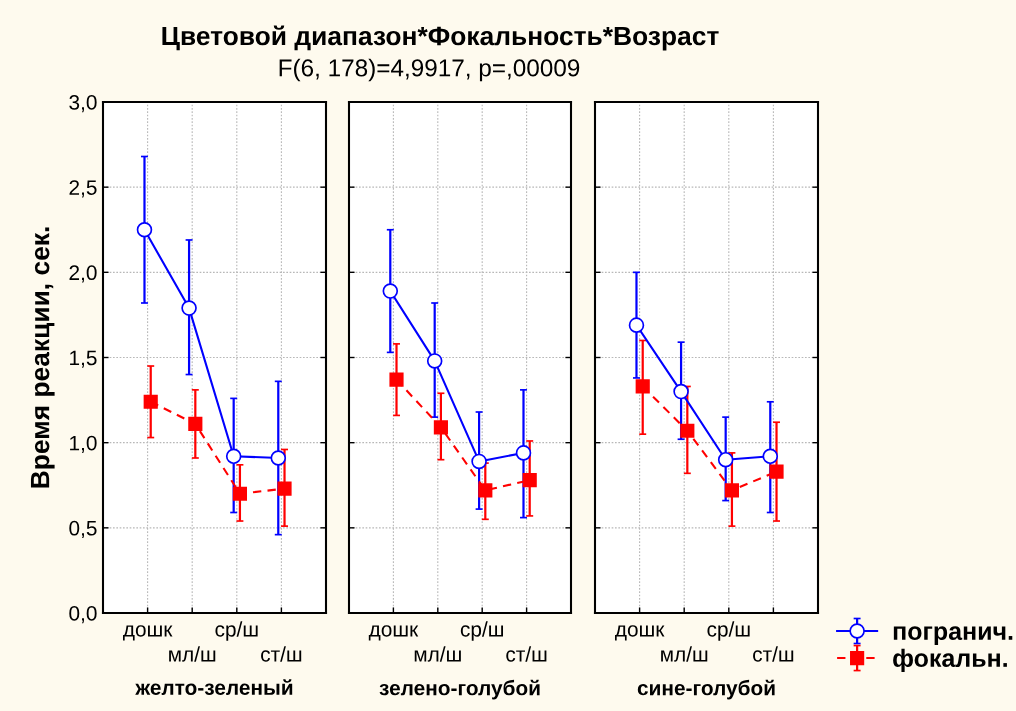 The width and height of the screenshot is (1016, 711). I want to click on y-tick-label: 2,0, so click(83, 274).